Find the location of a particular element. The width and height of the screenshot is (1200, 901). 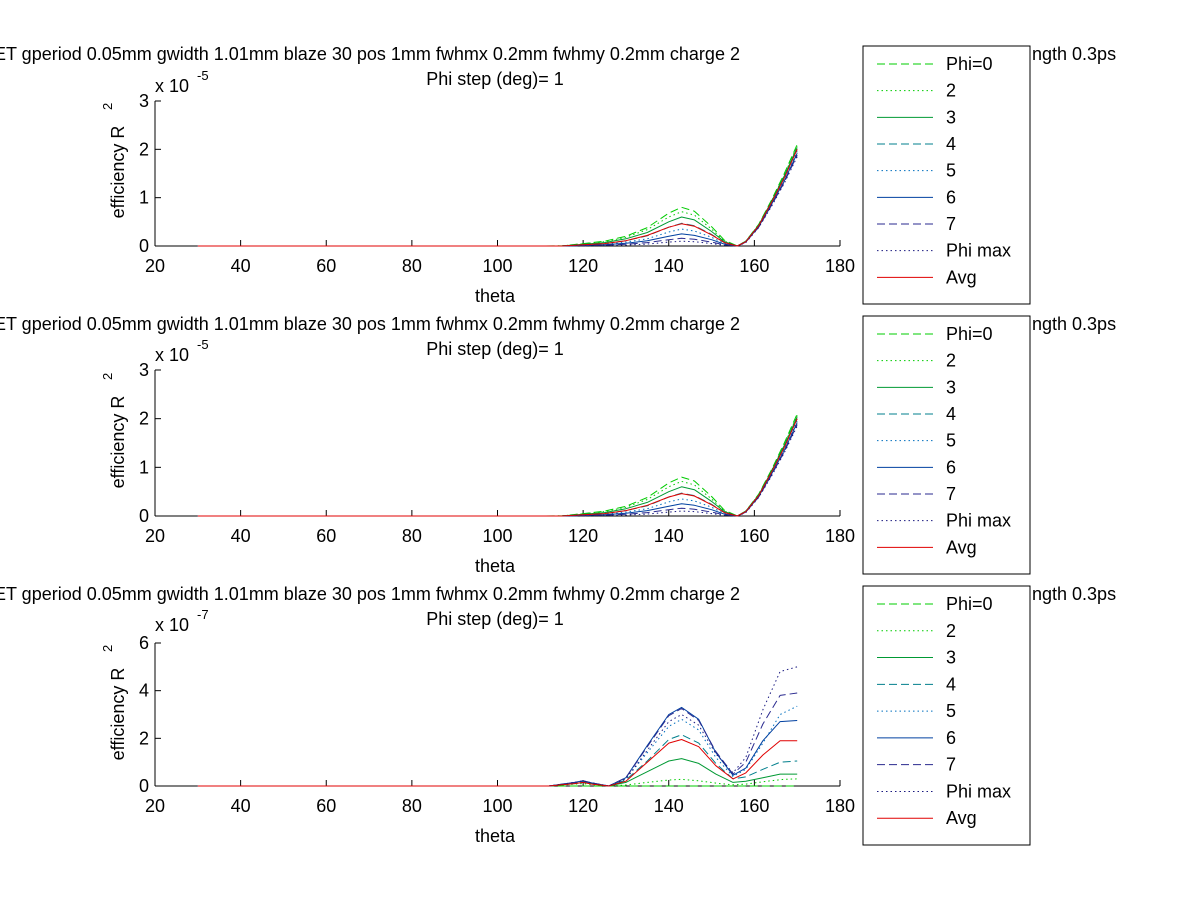

subplot-1-legend-label-8: Phi max is located at coordinates (978, 251).